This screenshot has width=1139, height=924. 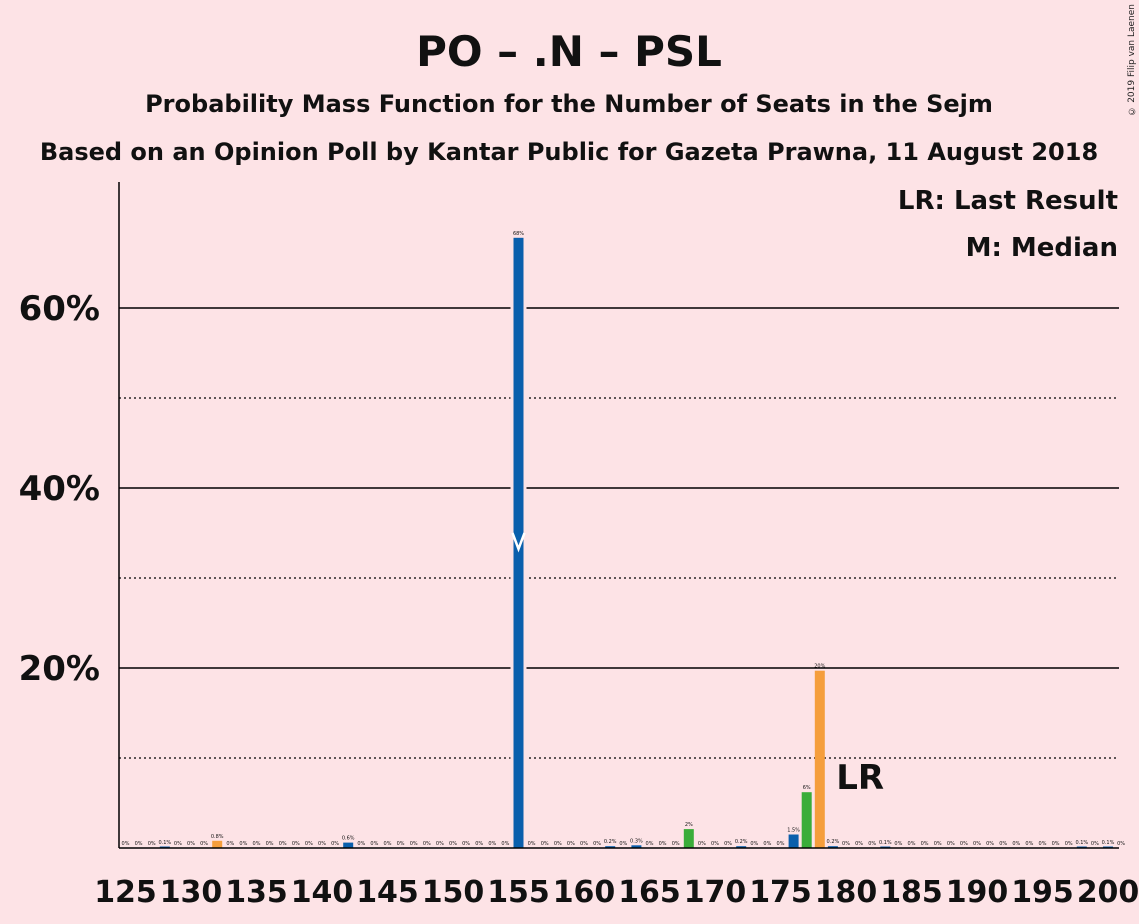 What do you see at coordinates (59, 669) in the screenshot?
I see `y-tick-label: 20%` at bounding box center [59, 669].